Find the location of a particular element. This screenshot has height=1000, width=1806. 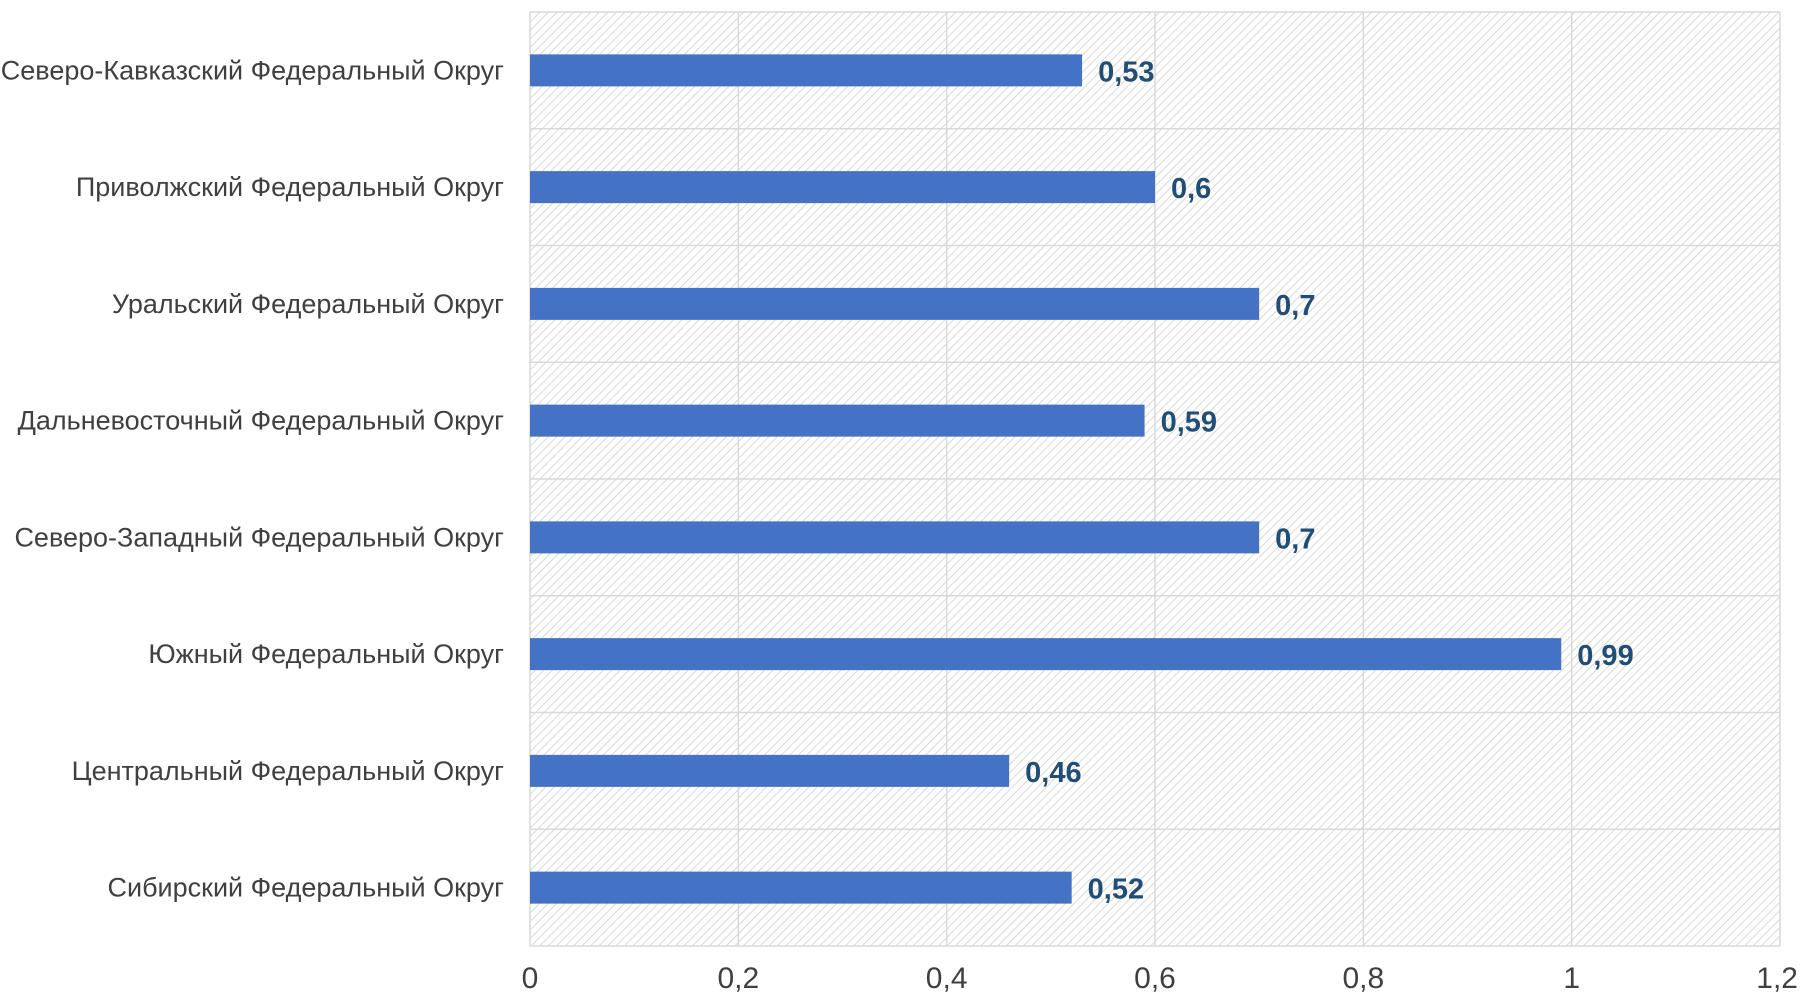

data-label-1: 0,6 is located at coordinates (1191, 189).